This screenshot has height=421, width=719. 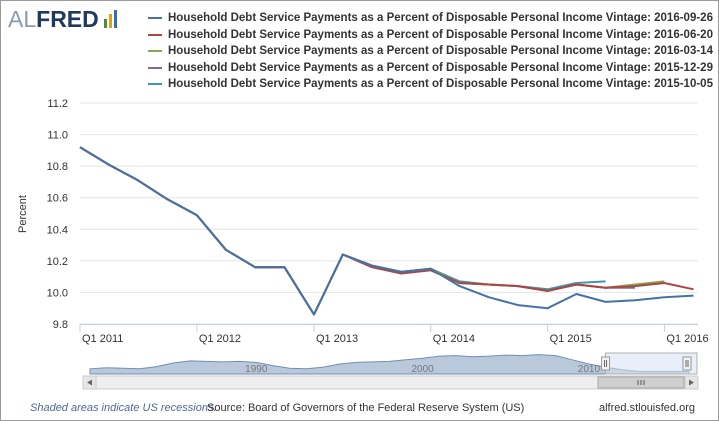 I want to click on navigator-label: 2010, so click(x=589, y=369).